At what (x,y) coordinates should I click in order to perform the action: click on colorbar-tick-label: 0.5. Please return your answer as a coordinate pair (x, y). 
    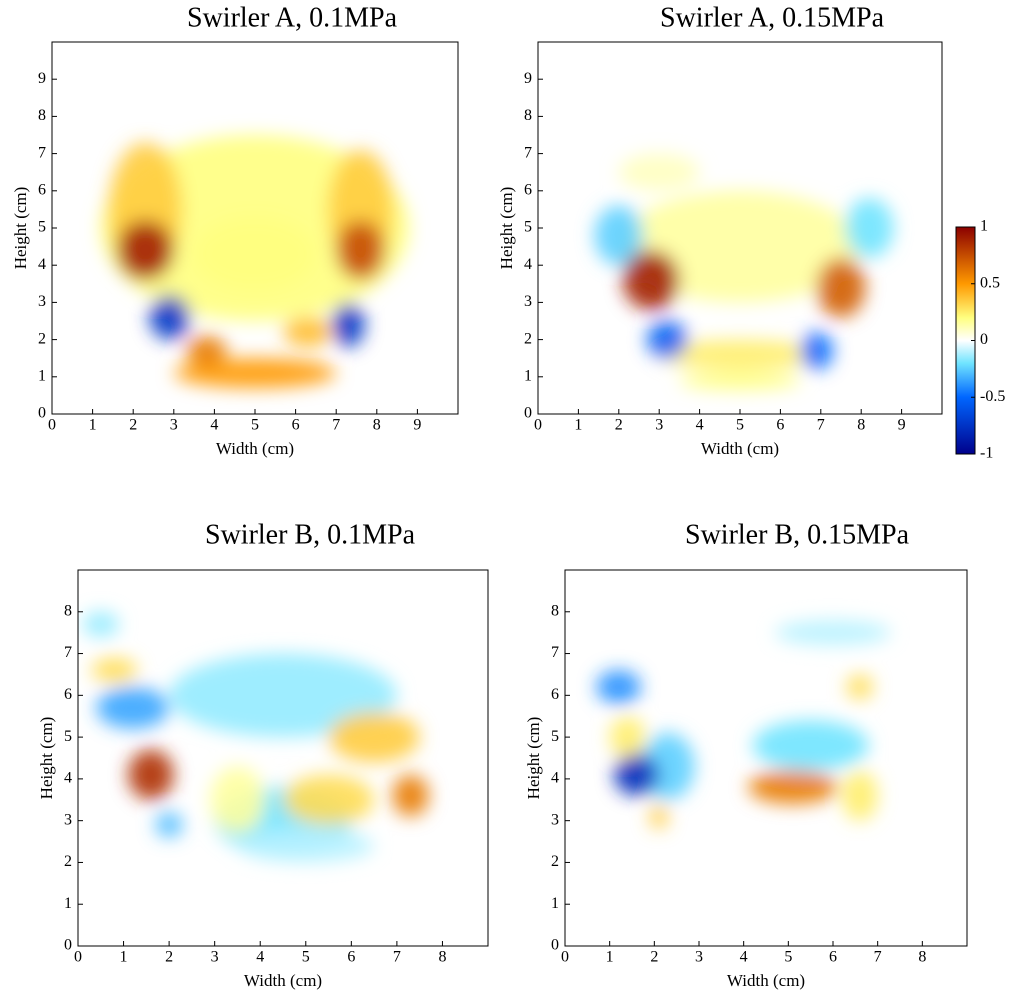
    Looking at the image, I should click on (990, 282).